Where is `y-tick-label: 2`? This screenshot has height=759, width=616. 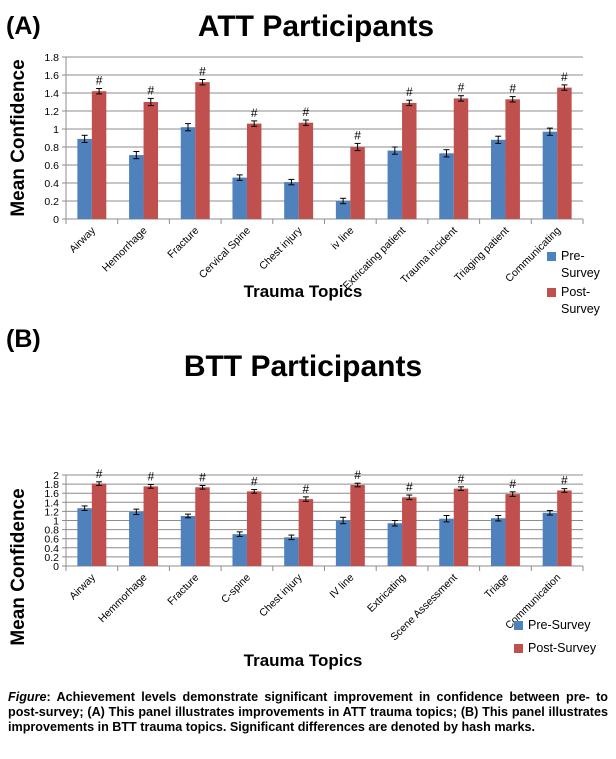
y-tick-label: 2 is located at coordinates (56, 476).